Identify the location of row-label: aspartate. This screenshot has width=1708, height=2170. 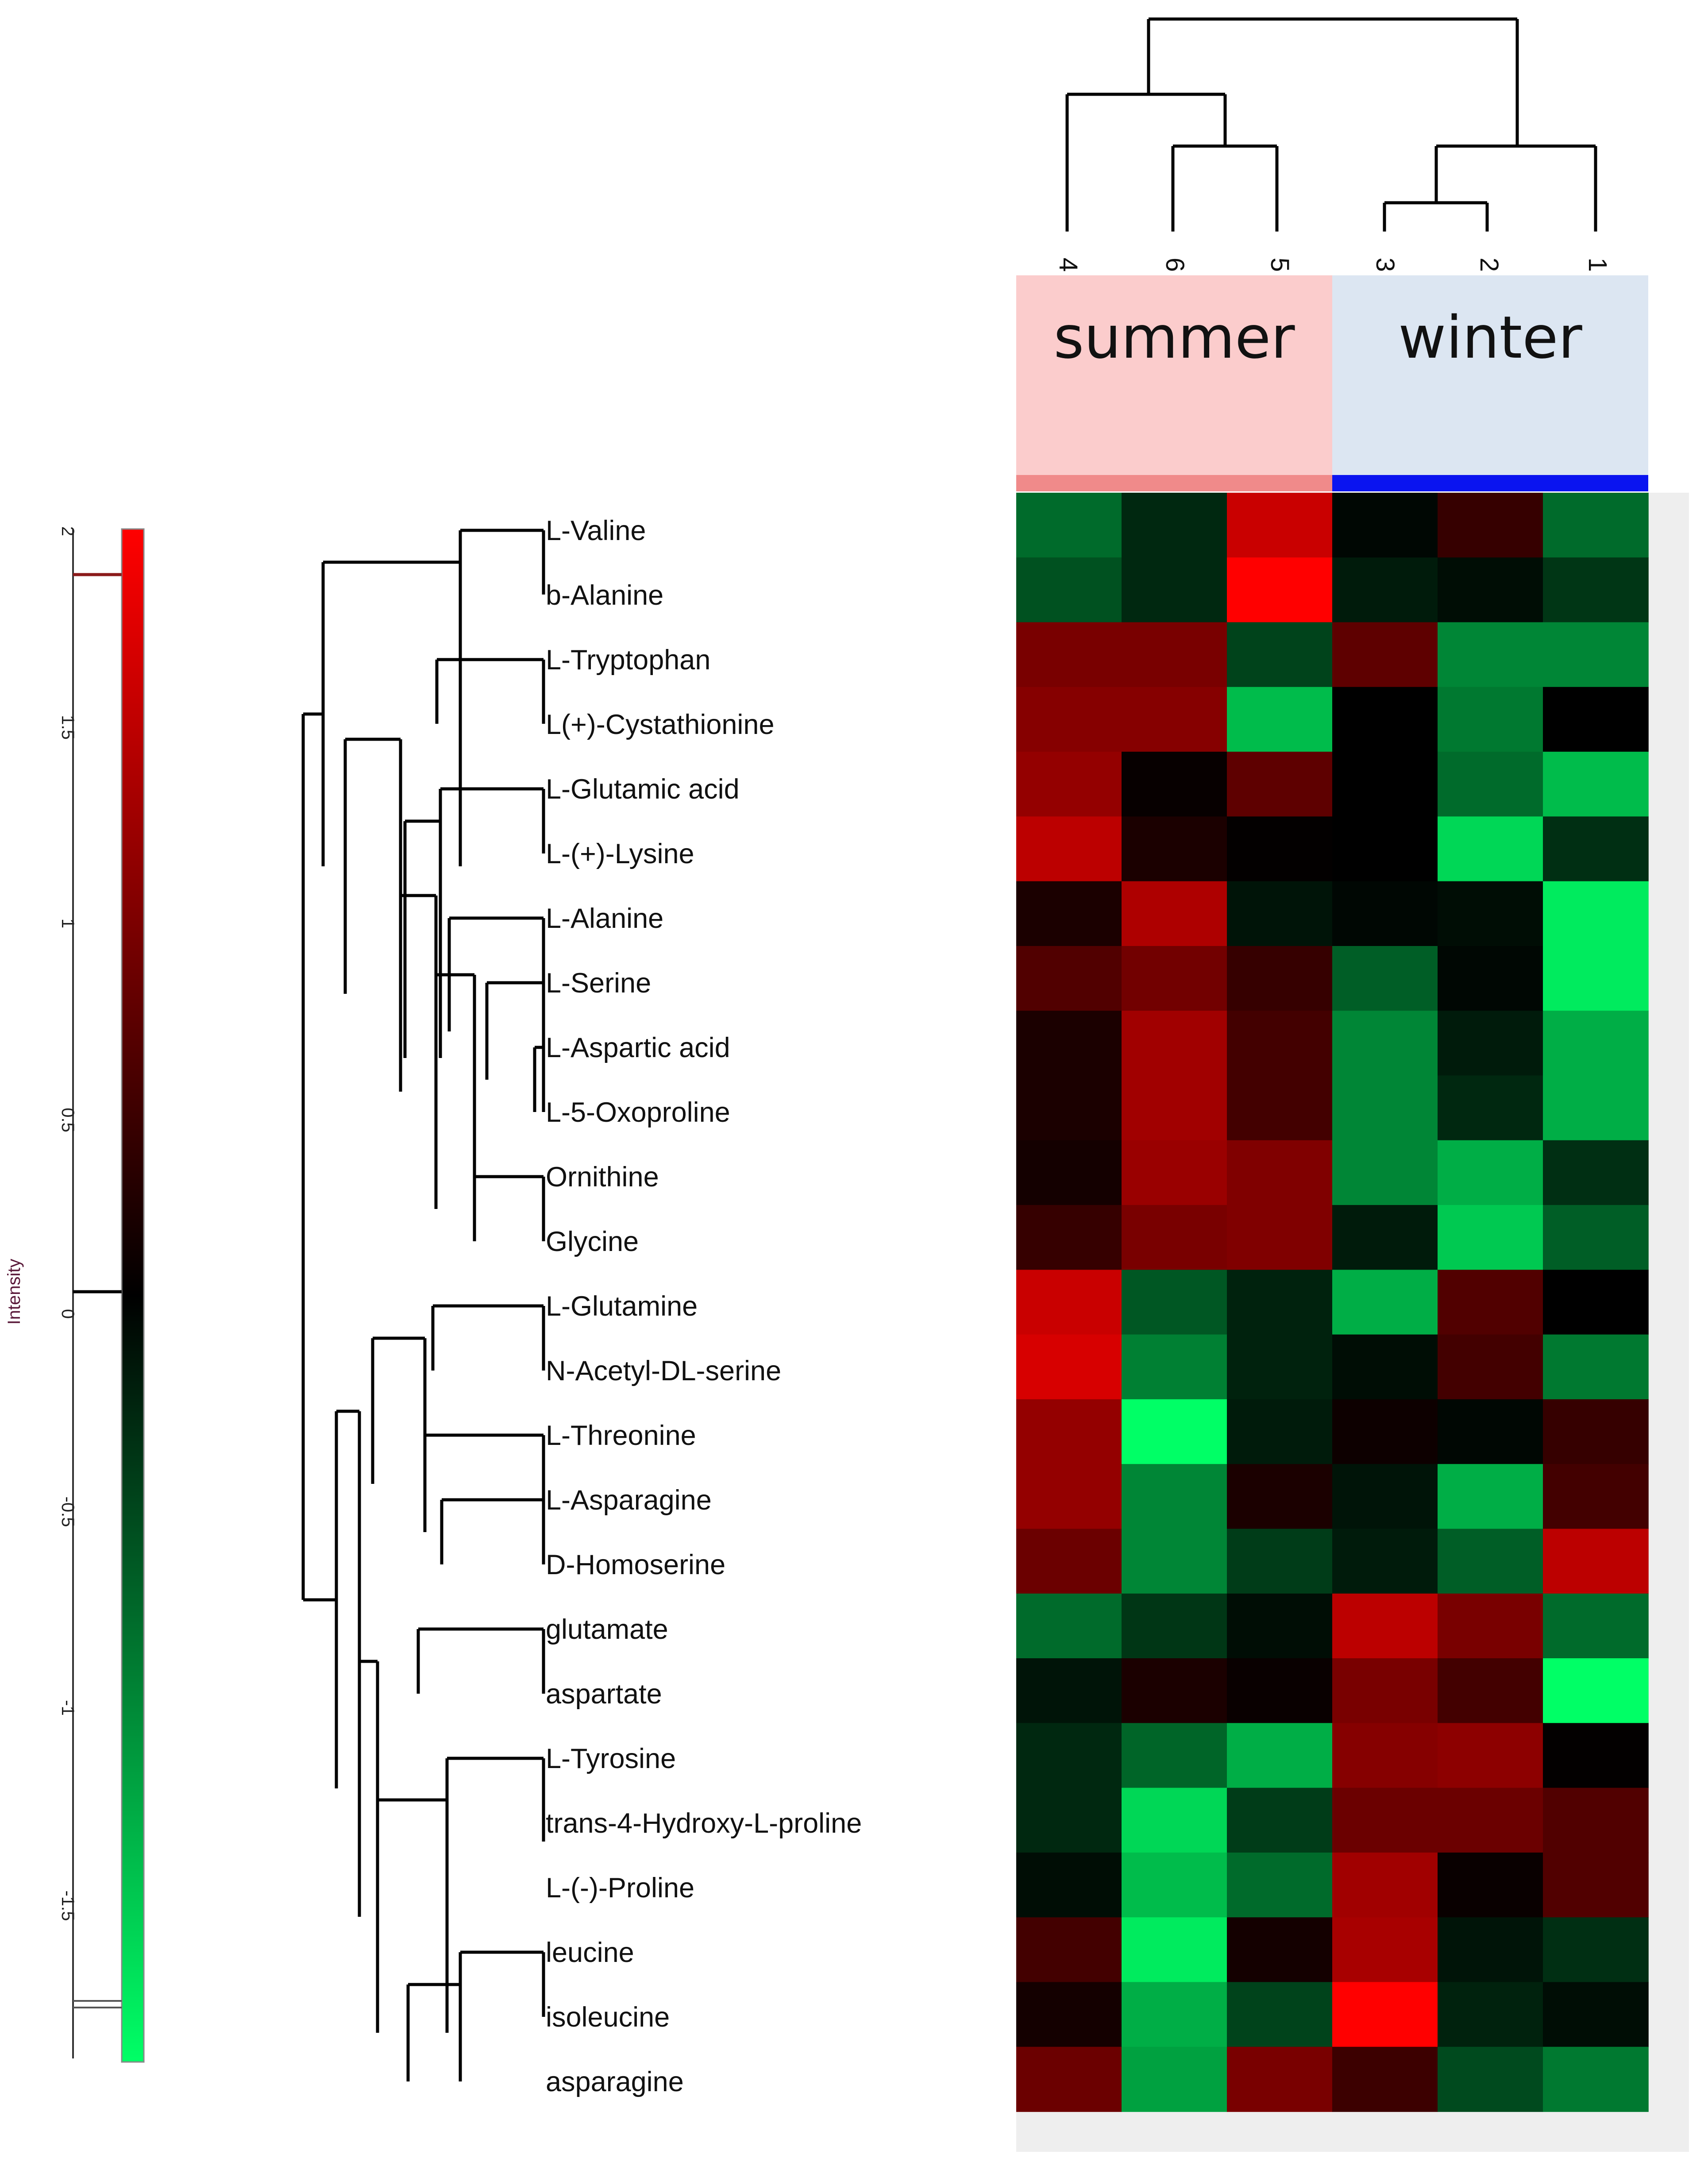
(604, 1694).